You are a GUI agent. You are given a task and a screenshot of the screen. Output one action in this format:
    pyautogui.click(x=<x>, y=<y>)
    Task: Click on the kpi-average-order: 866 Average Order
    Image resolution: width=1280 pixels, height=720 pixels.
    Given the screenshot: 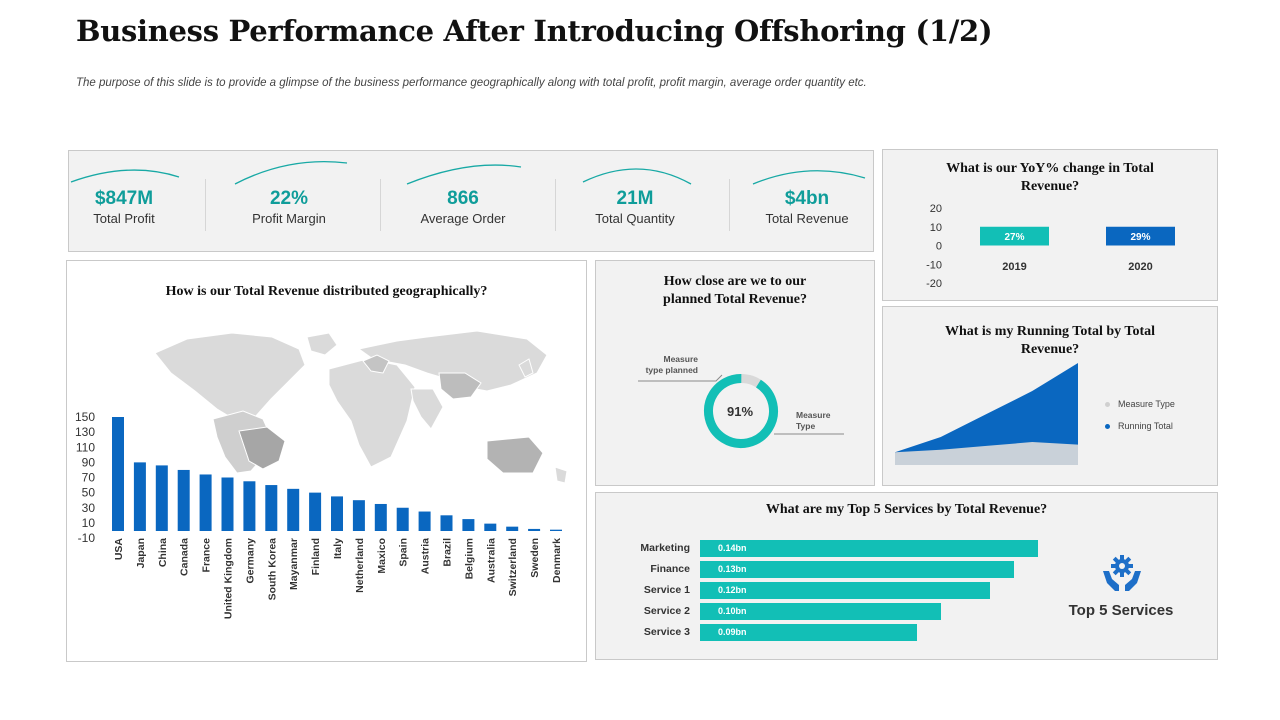 What is the action you would take?
    pyautogui.click(x=463, y=201)
    